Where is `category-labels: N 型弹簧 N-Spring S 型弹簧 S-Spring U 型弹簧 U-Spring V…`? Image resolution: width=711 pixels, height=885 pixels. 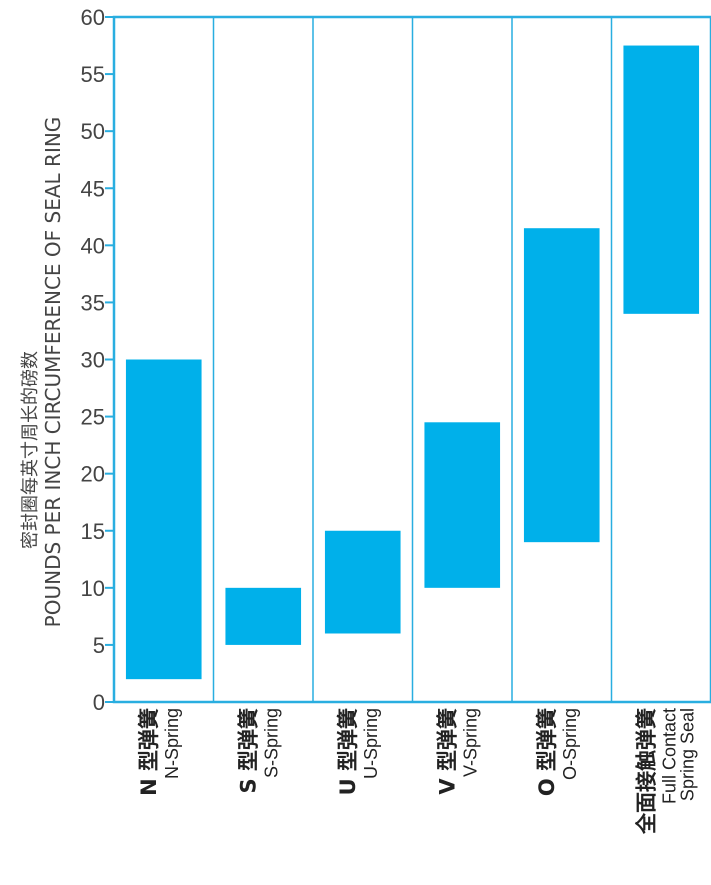
category-labels: N 型弹簧 N-Spring S 型弹簧 S-Spring U 型弹簧 U-Spring V… is located at coordinates (417, 771).